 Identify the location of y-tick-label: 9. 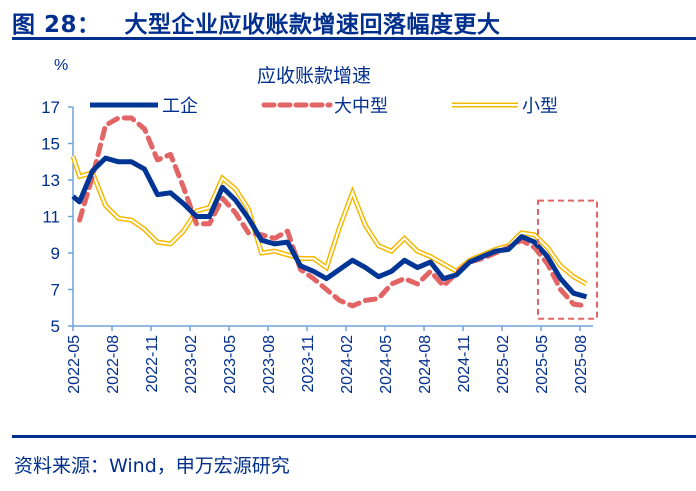
(55, 253).